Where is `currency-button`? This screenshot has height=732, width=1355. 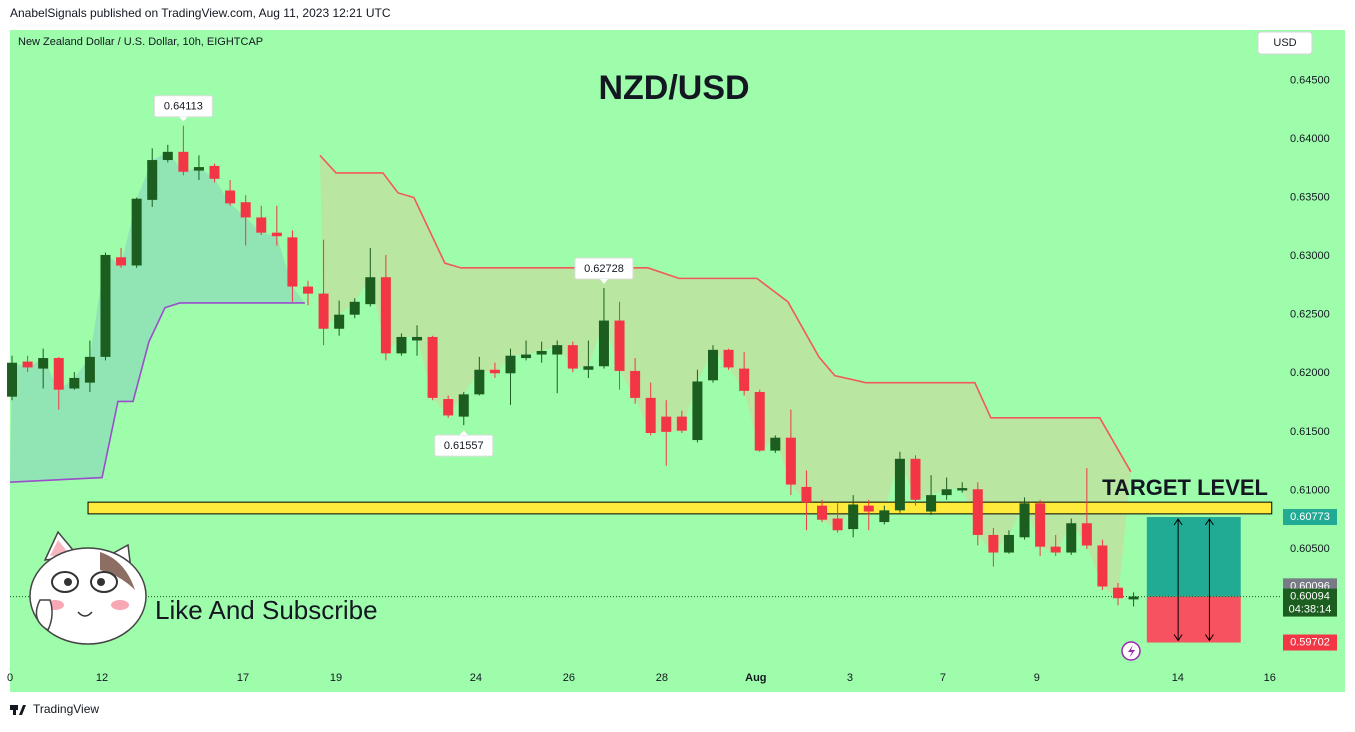 currency-button is located at coordinates (1285, 43).